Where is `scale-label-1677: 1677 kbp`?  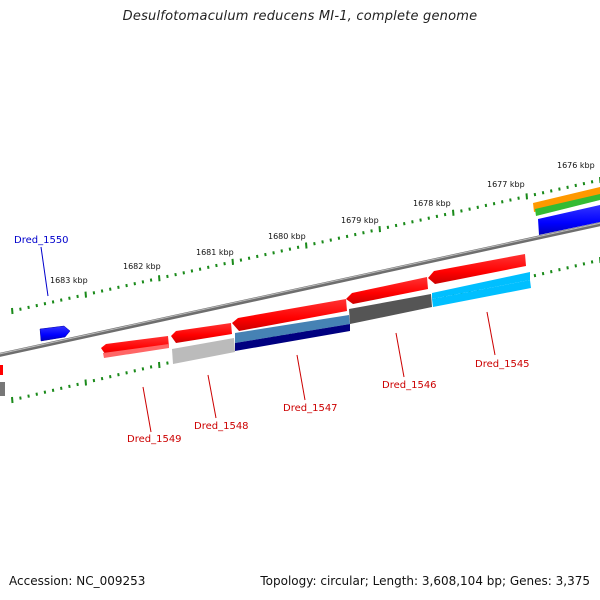 scale-label-1677: 1677 kbp is located at coordinates (506, 184).